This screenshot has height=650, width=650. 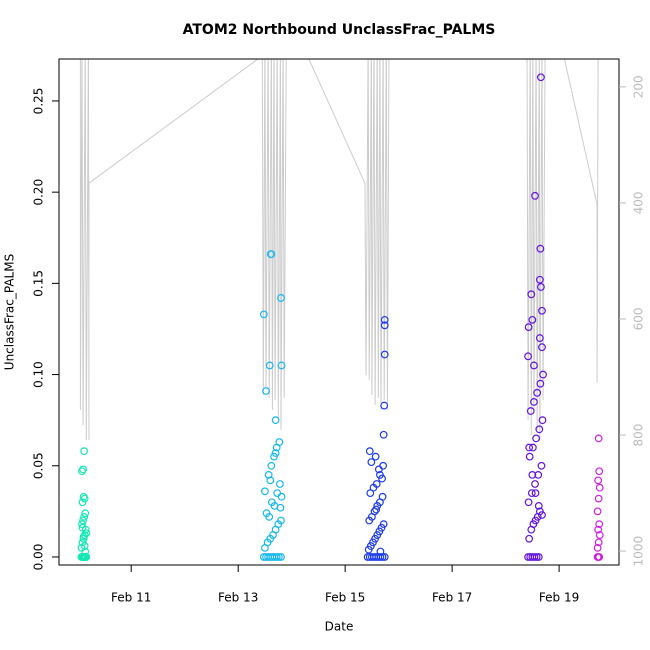 What do you see at coordinates (559, 598) in the screenshot?
I see `x-tick-label: Feb 19` at bounding box center [559, 598].